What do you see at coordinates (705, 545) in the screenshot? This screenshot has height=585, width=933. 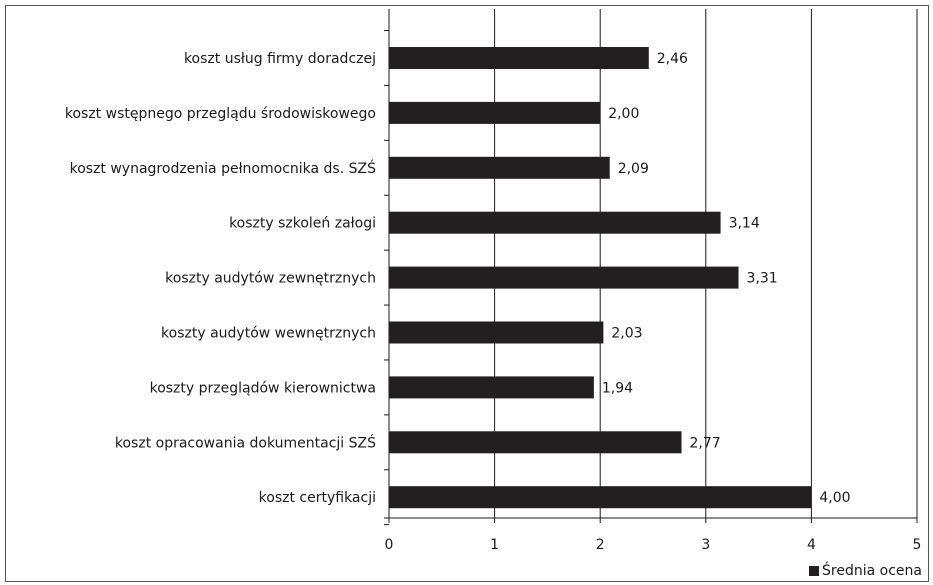 I see `x-tick-label-3: 3` at bounding box center [705, 545].